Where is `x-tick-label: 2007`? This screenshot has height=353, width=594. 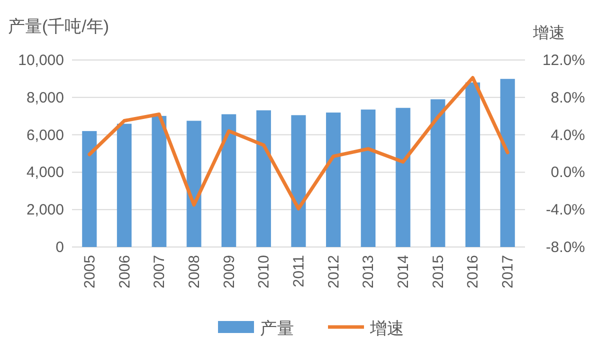
x-tick-label: 2007 is located at coordinates (159, 271).